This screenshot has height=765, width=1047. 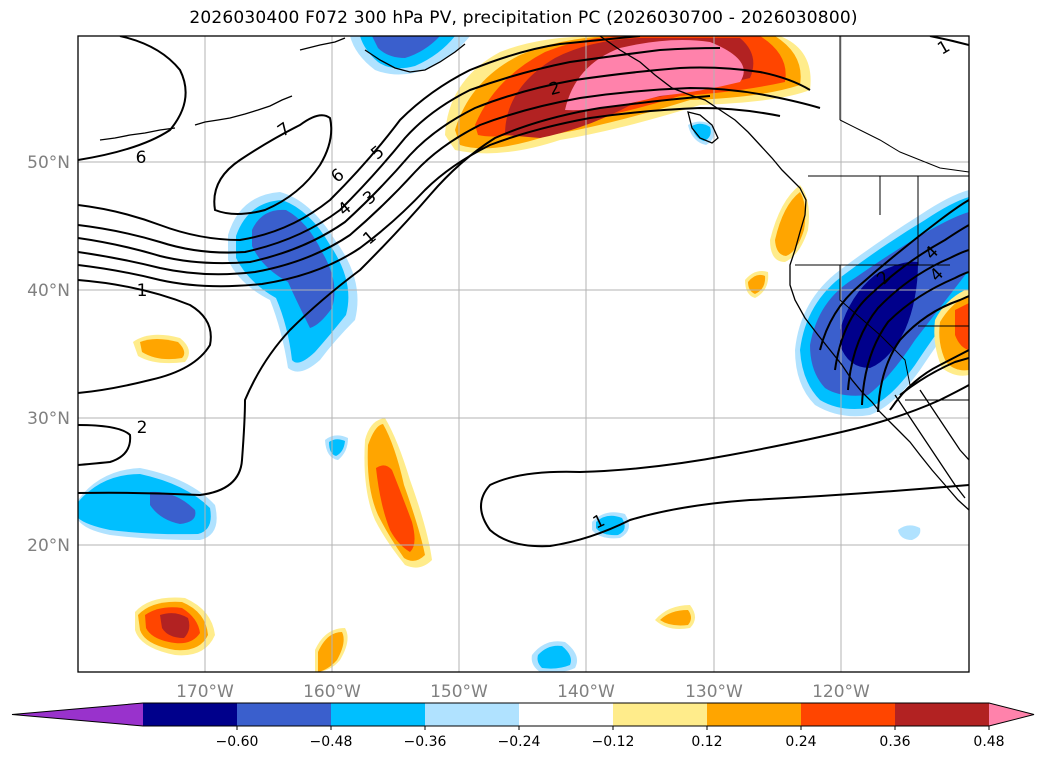 What do you see at coordinates (519, 742) in the screenshot?
I see `colorbar-tick-label: −0.24` at bounding box center [519, 742].